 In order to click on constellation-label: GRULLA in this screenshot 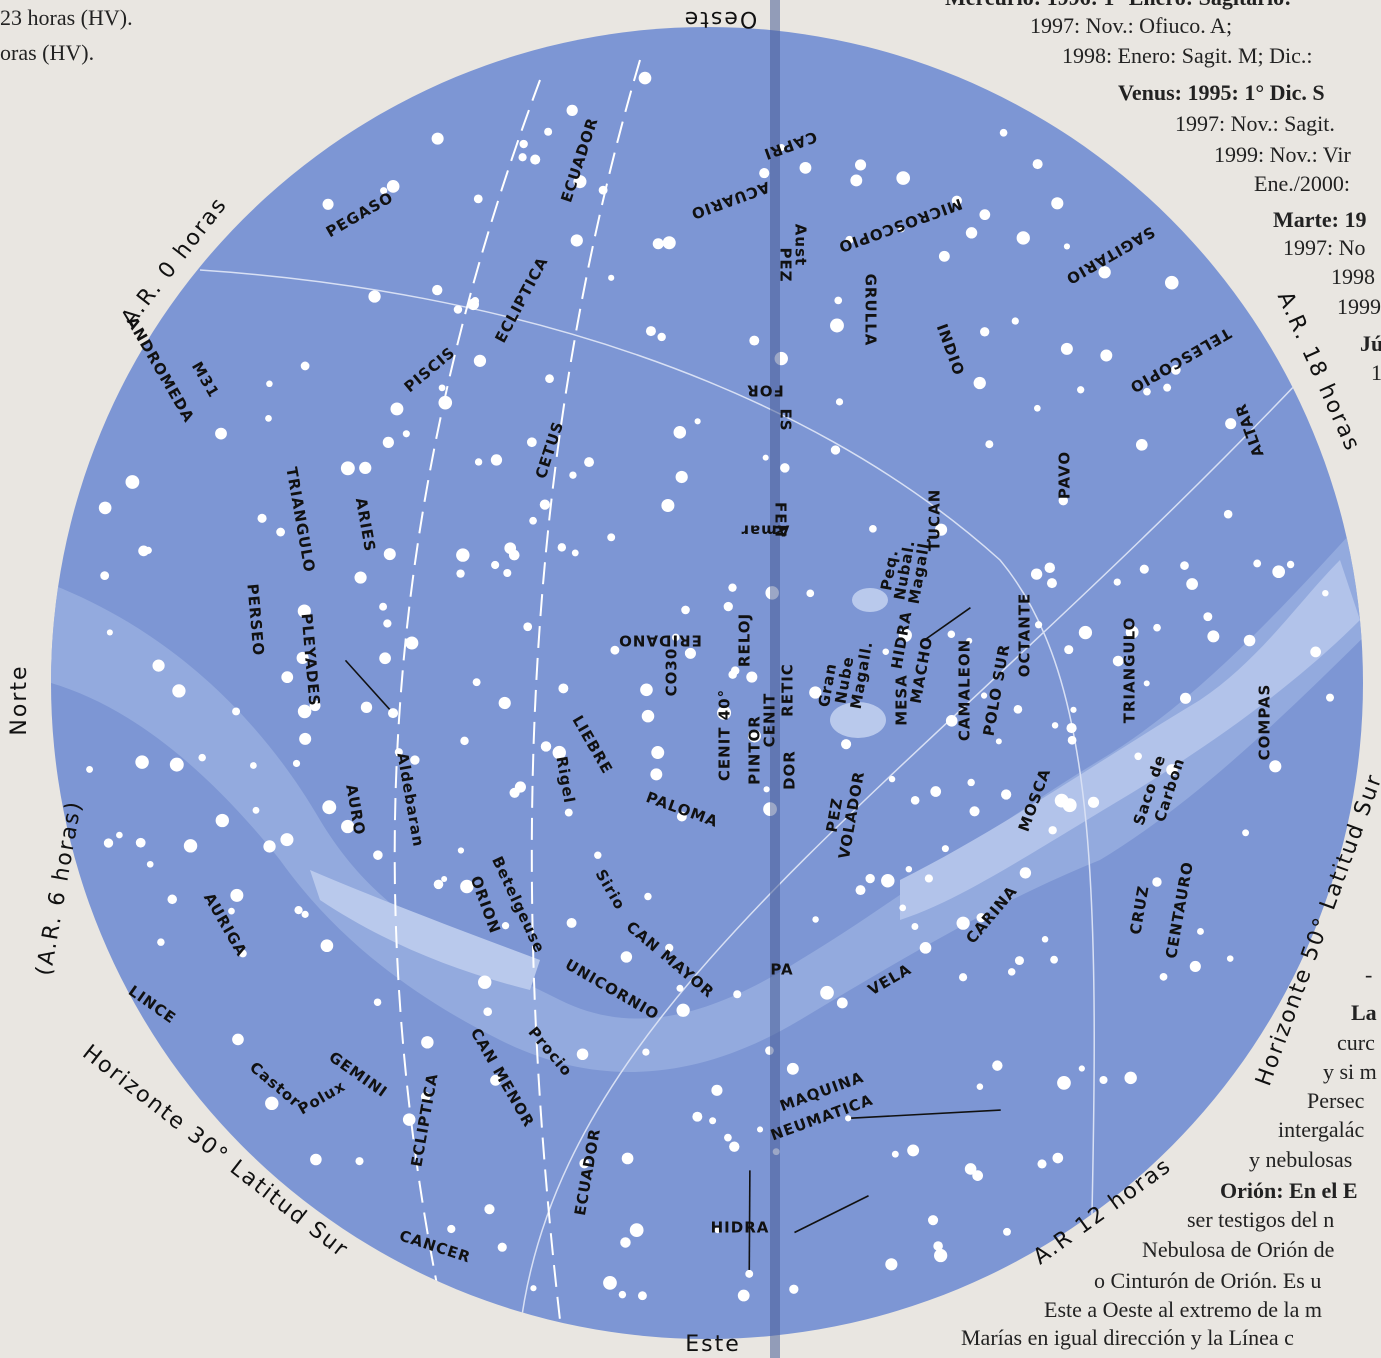, I will do `click(871, 310)`.